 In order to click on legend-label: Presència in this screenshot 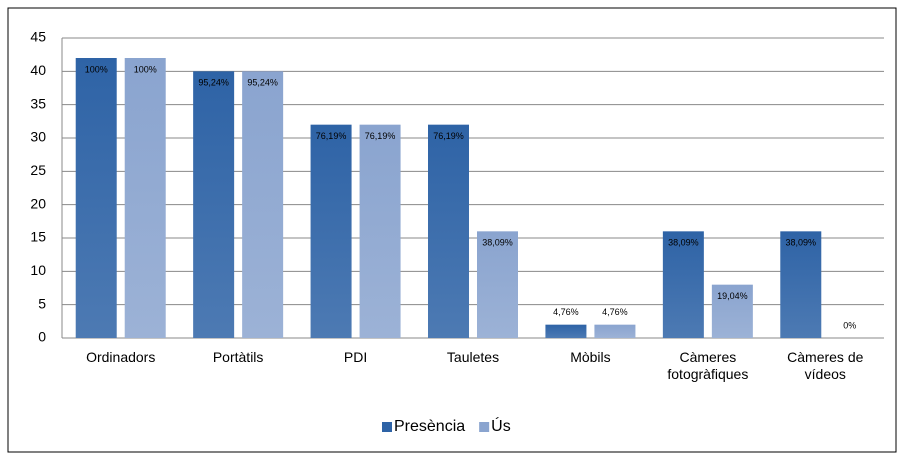, I will do `click(429, 426)`.